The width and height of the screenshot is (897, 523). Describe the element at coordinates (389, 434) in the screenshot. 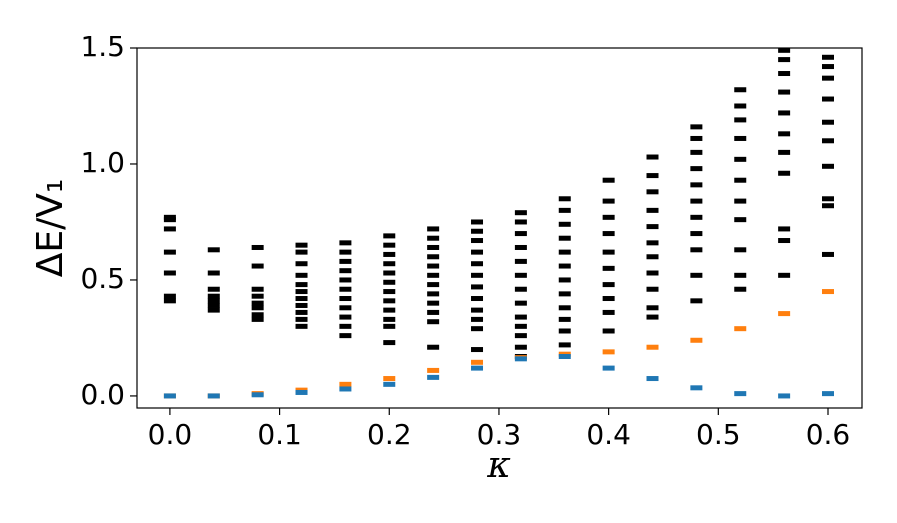

I see `x-tick-label: 0.2` at that location.